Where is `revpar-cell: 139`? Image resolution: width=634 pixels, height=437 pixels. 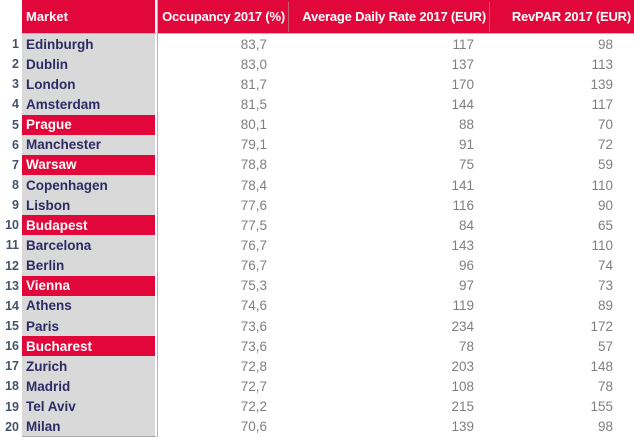
revpar-cell: 139 is located at coordinates (601, 84).